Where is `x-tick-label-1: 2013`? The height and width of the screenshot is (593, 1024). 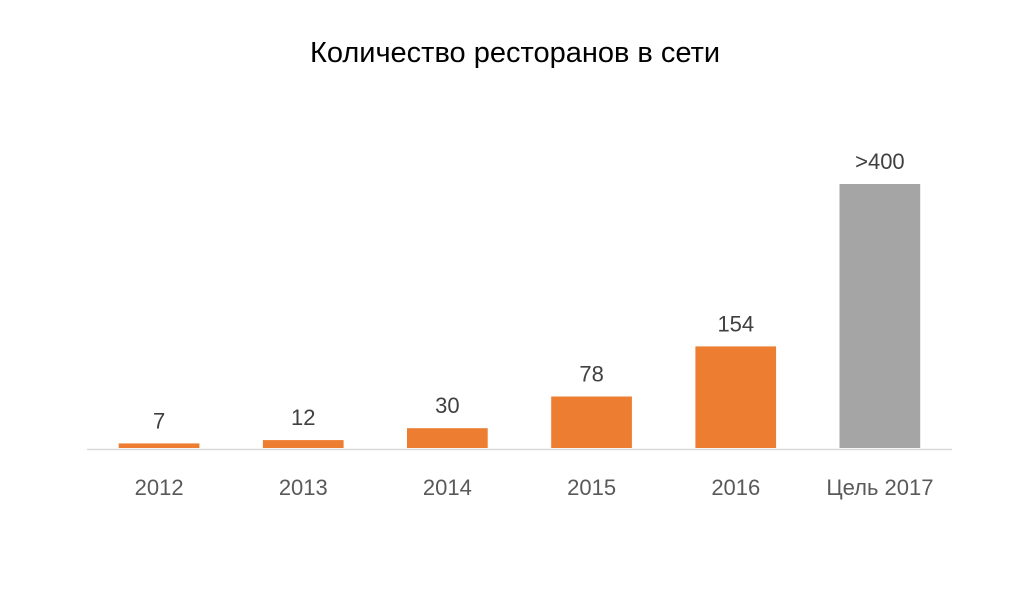
x-tick-label-1: 2013 is located at coordinates (303, 487).